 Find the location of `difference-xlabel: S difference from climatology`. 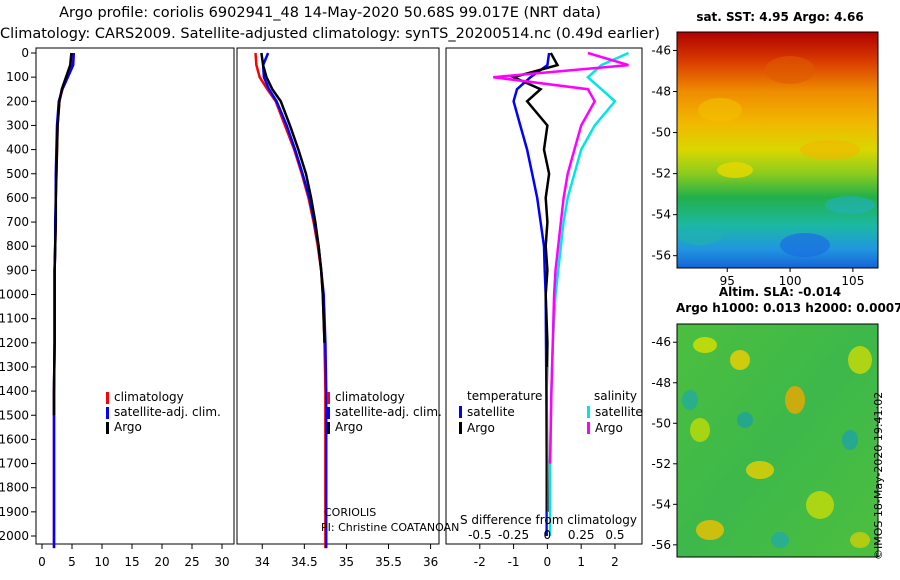

difference-xlabel: S difference from climatology is located at coordinates (548, 520).